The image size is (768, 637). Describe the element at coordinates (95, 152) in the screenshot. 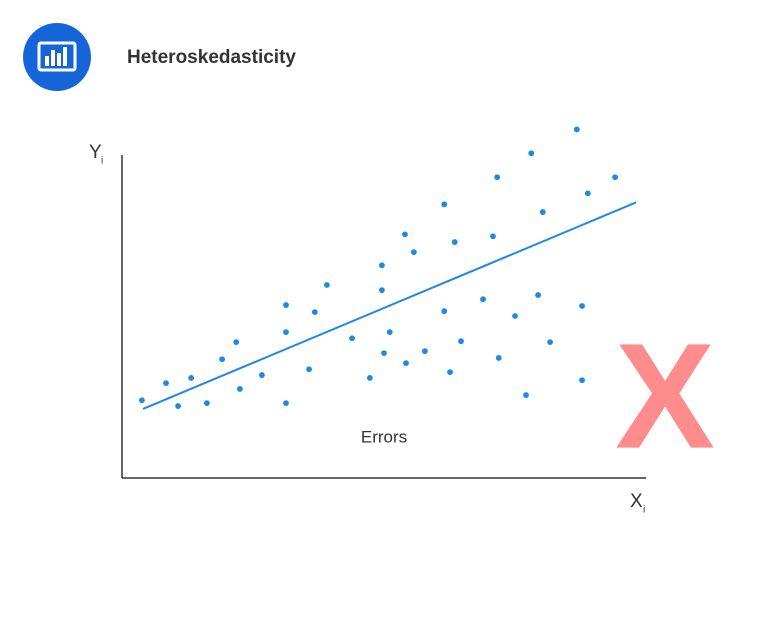

I see `y-axis-label: Y` at that location.